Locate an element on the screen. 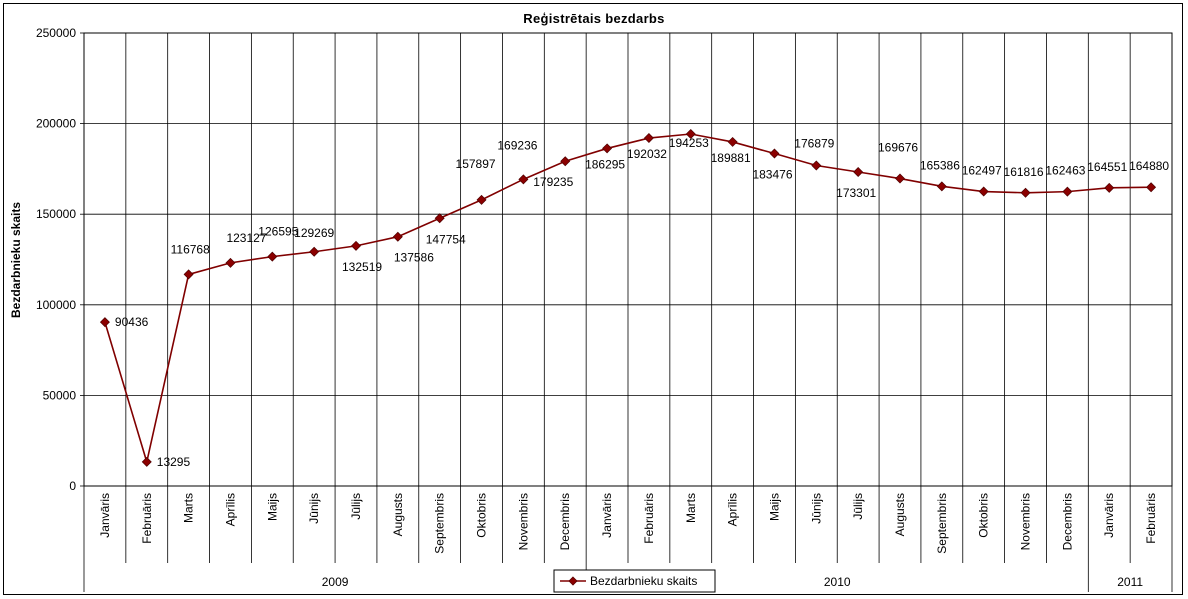 This screenshot has width=1188, height=599. data-label: 132519 is located at coordinates (362, 267).